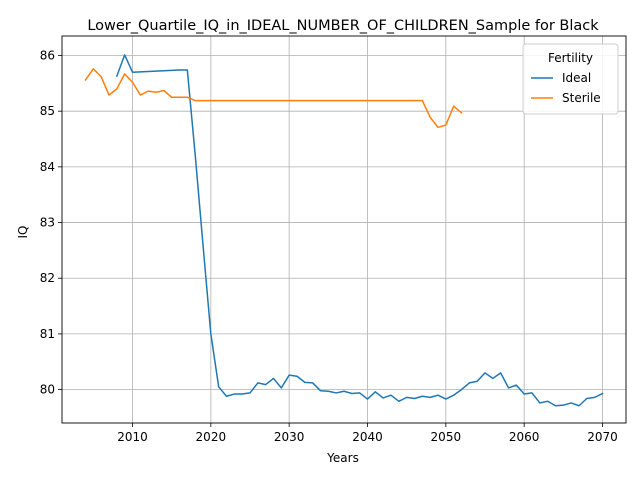 The width and height of the screenshot is (640, 480). I want to click on y-axis-ticks: 80 81 82 83 84 85 86, so click(51, 222).